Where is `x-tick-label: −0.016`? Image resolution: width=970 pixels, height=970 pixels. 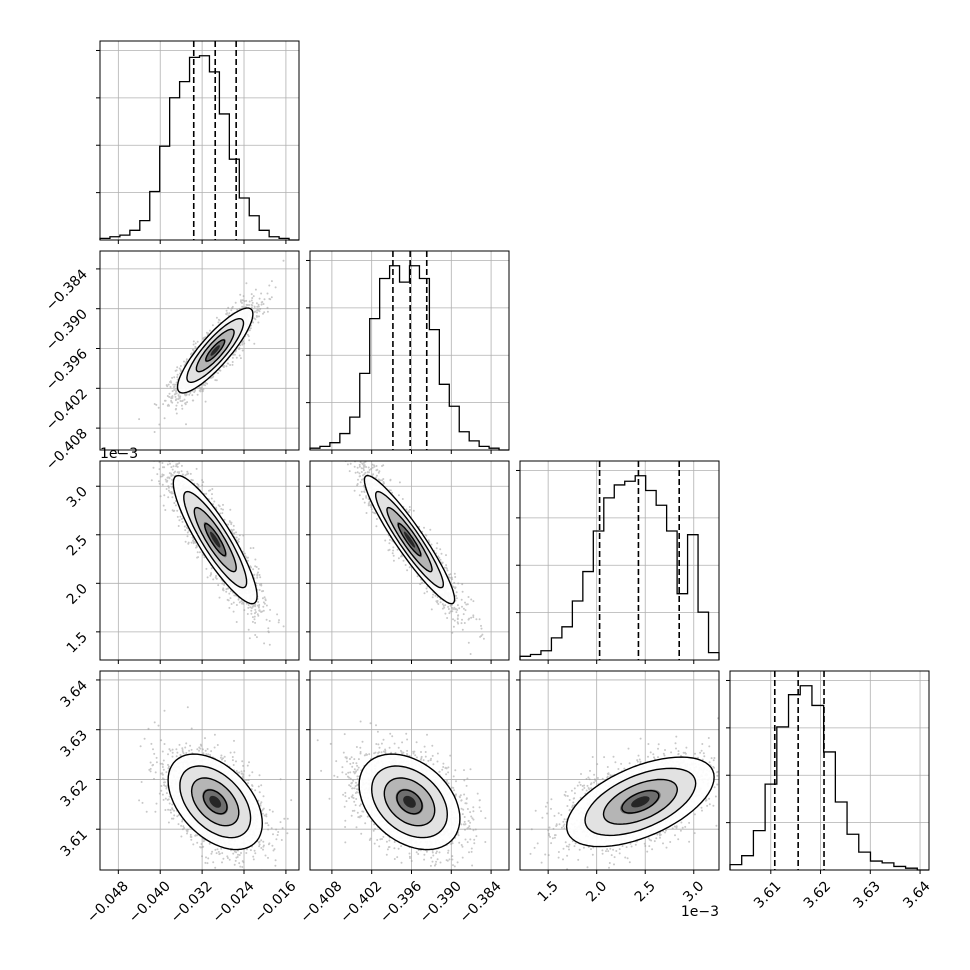 x-tick-label: −0.016 is located at coordinates (276, 902).